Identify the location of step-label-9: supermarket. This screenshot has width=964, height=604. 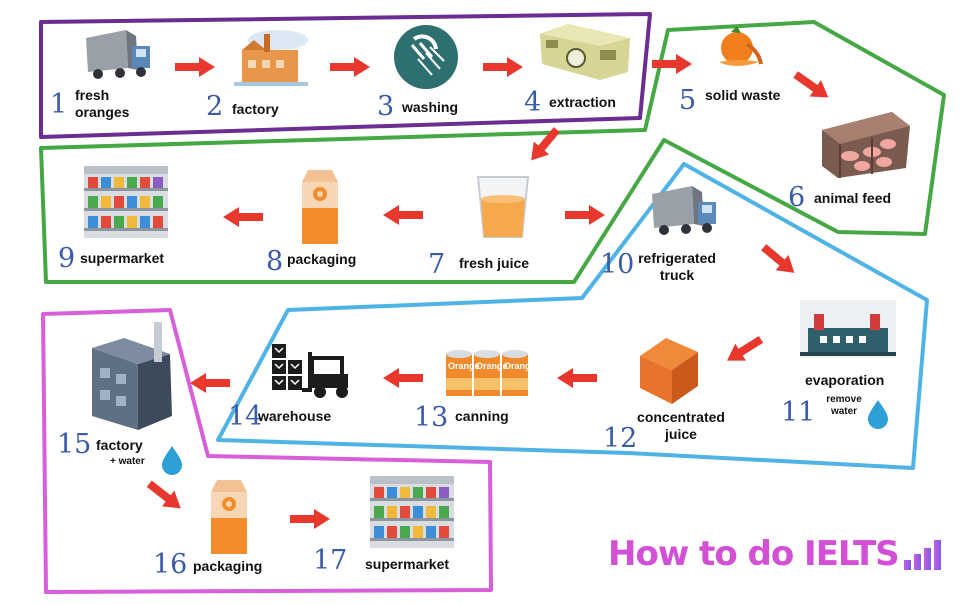
(122, 258).